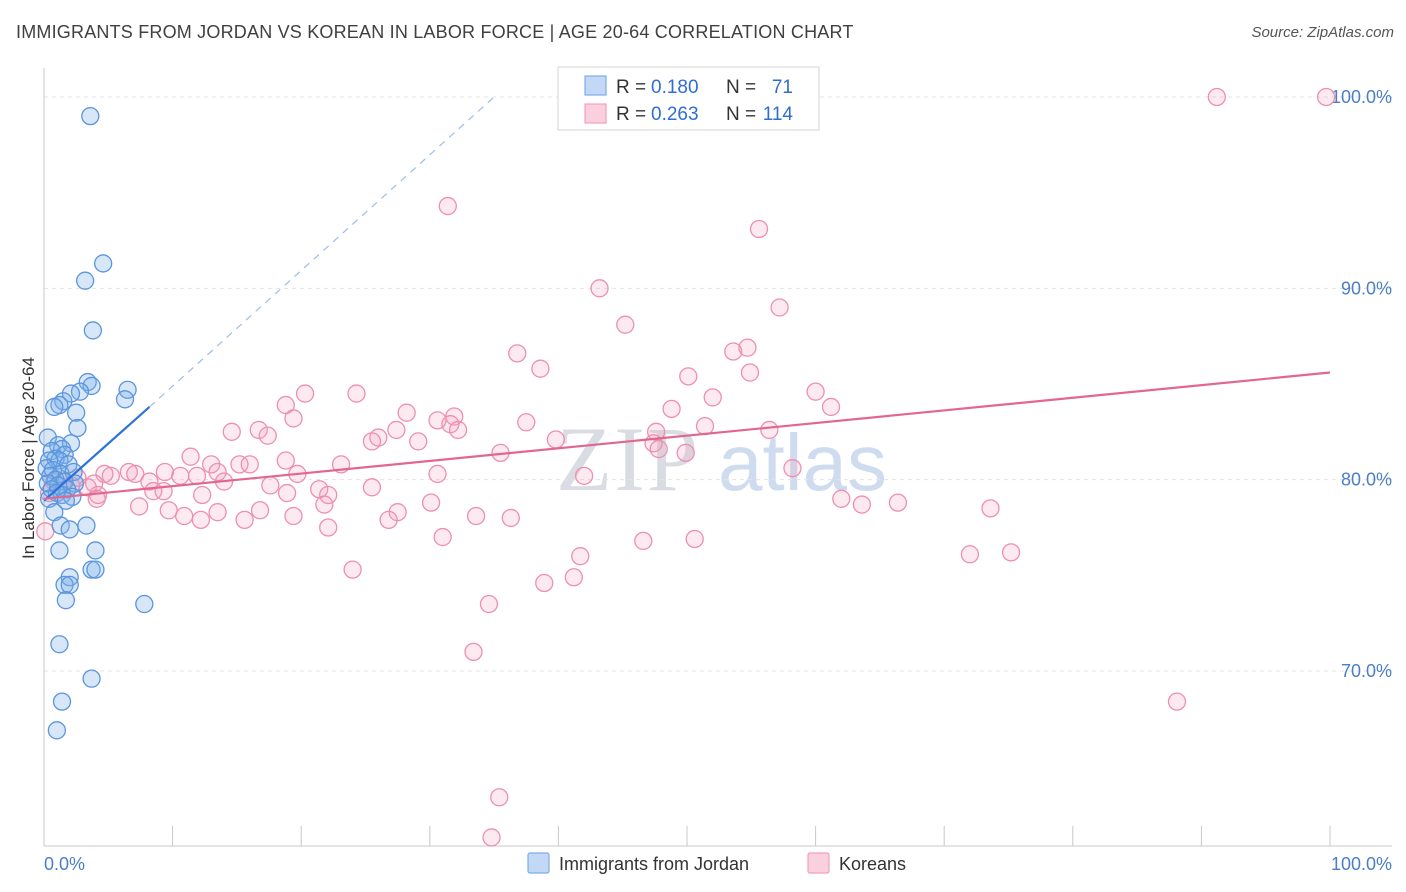 The width and height of the screenshot is (1406, 892). What do you see at coordinates (1366, 671) in the screenshot?
I see `y-tick-label-70: 70.0%` at bounding box center [1366, 671].